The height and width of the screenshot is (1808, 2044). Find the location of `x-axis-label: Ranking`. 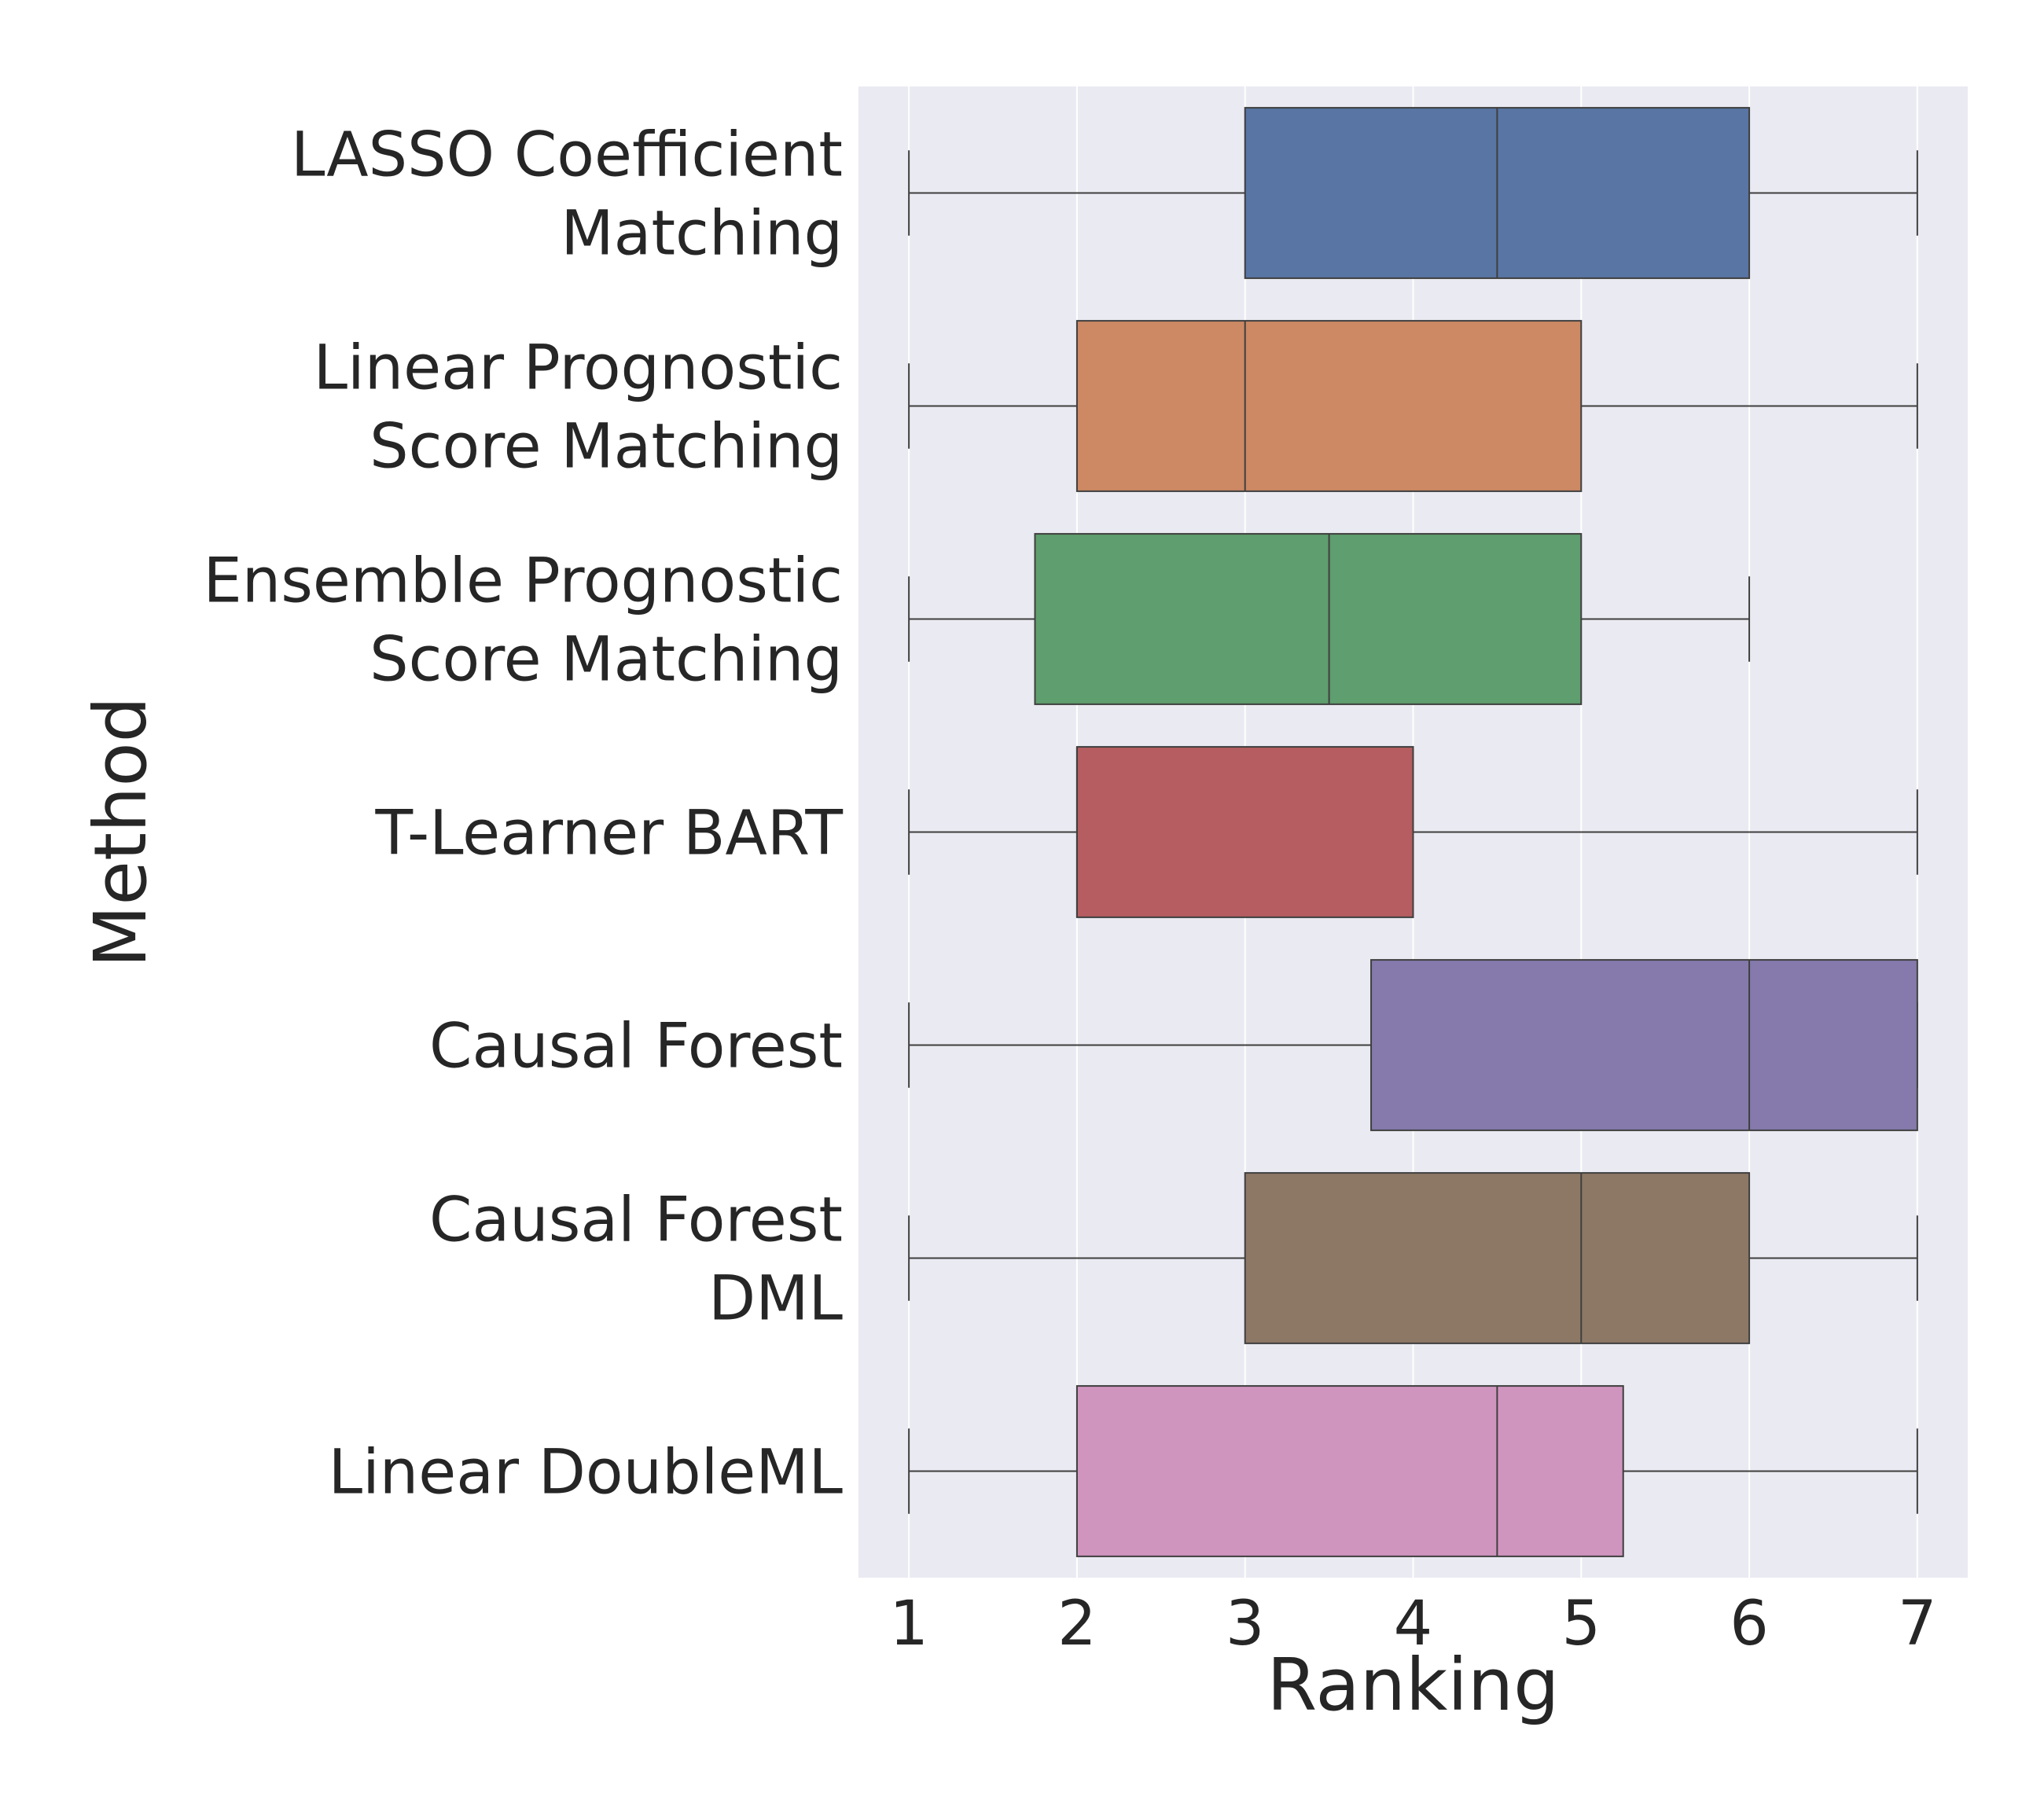

x-axis-label: Ranking is located at coordinates (1412, 1685).